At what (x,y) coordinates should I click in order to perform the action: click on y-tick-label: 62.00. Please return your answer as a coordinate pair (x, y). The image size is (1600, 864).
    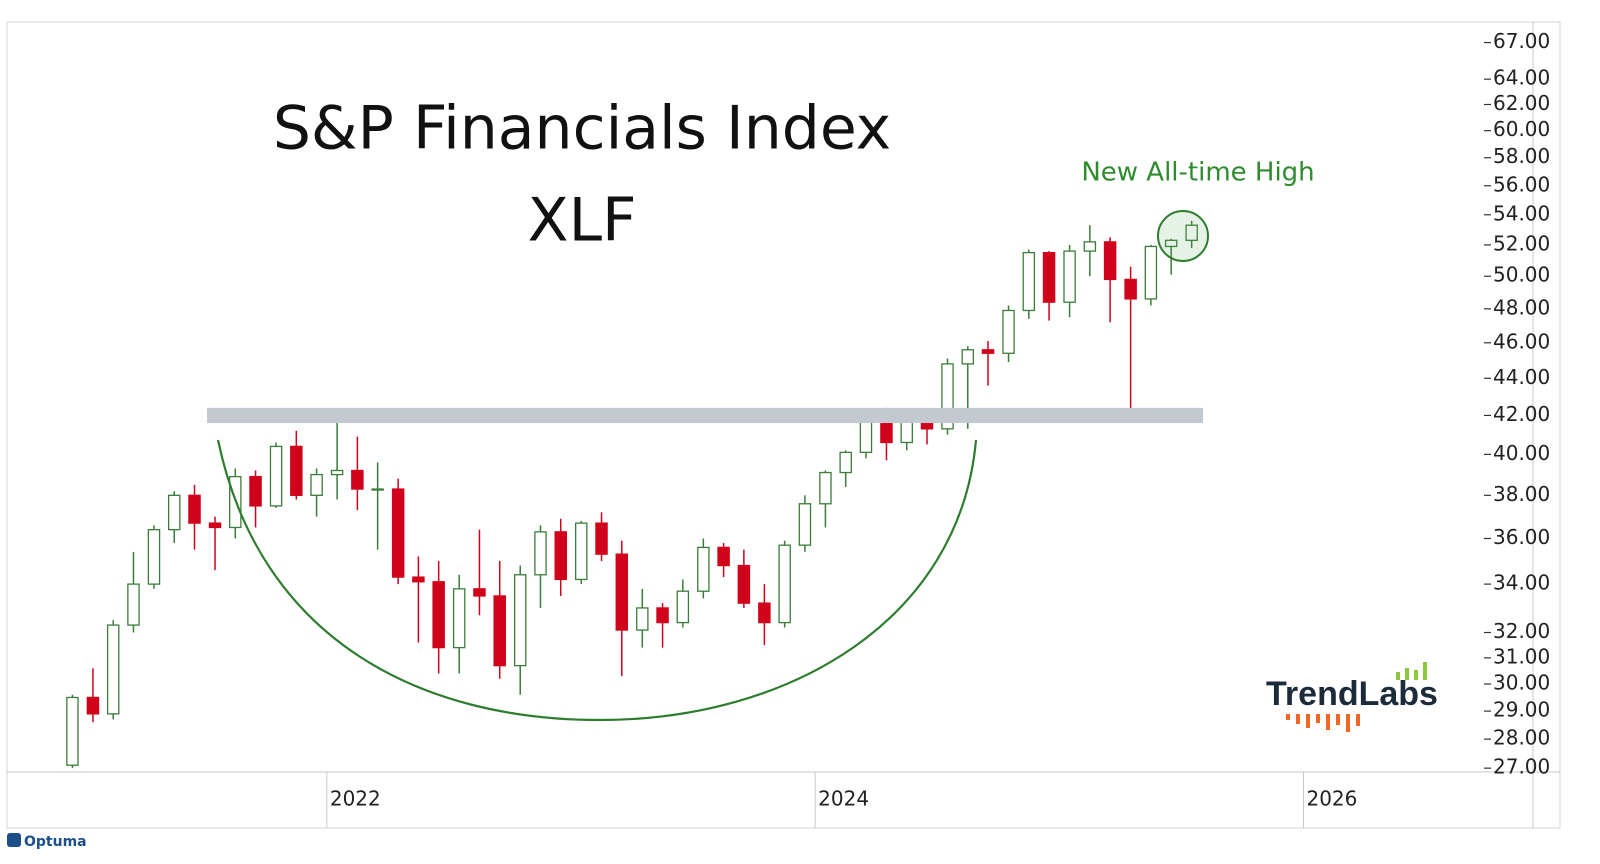
    Looking at the image, I should click on (1521, 103).